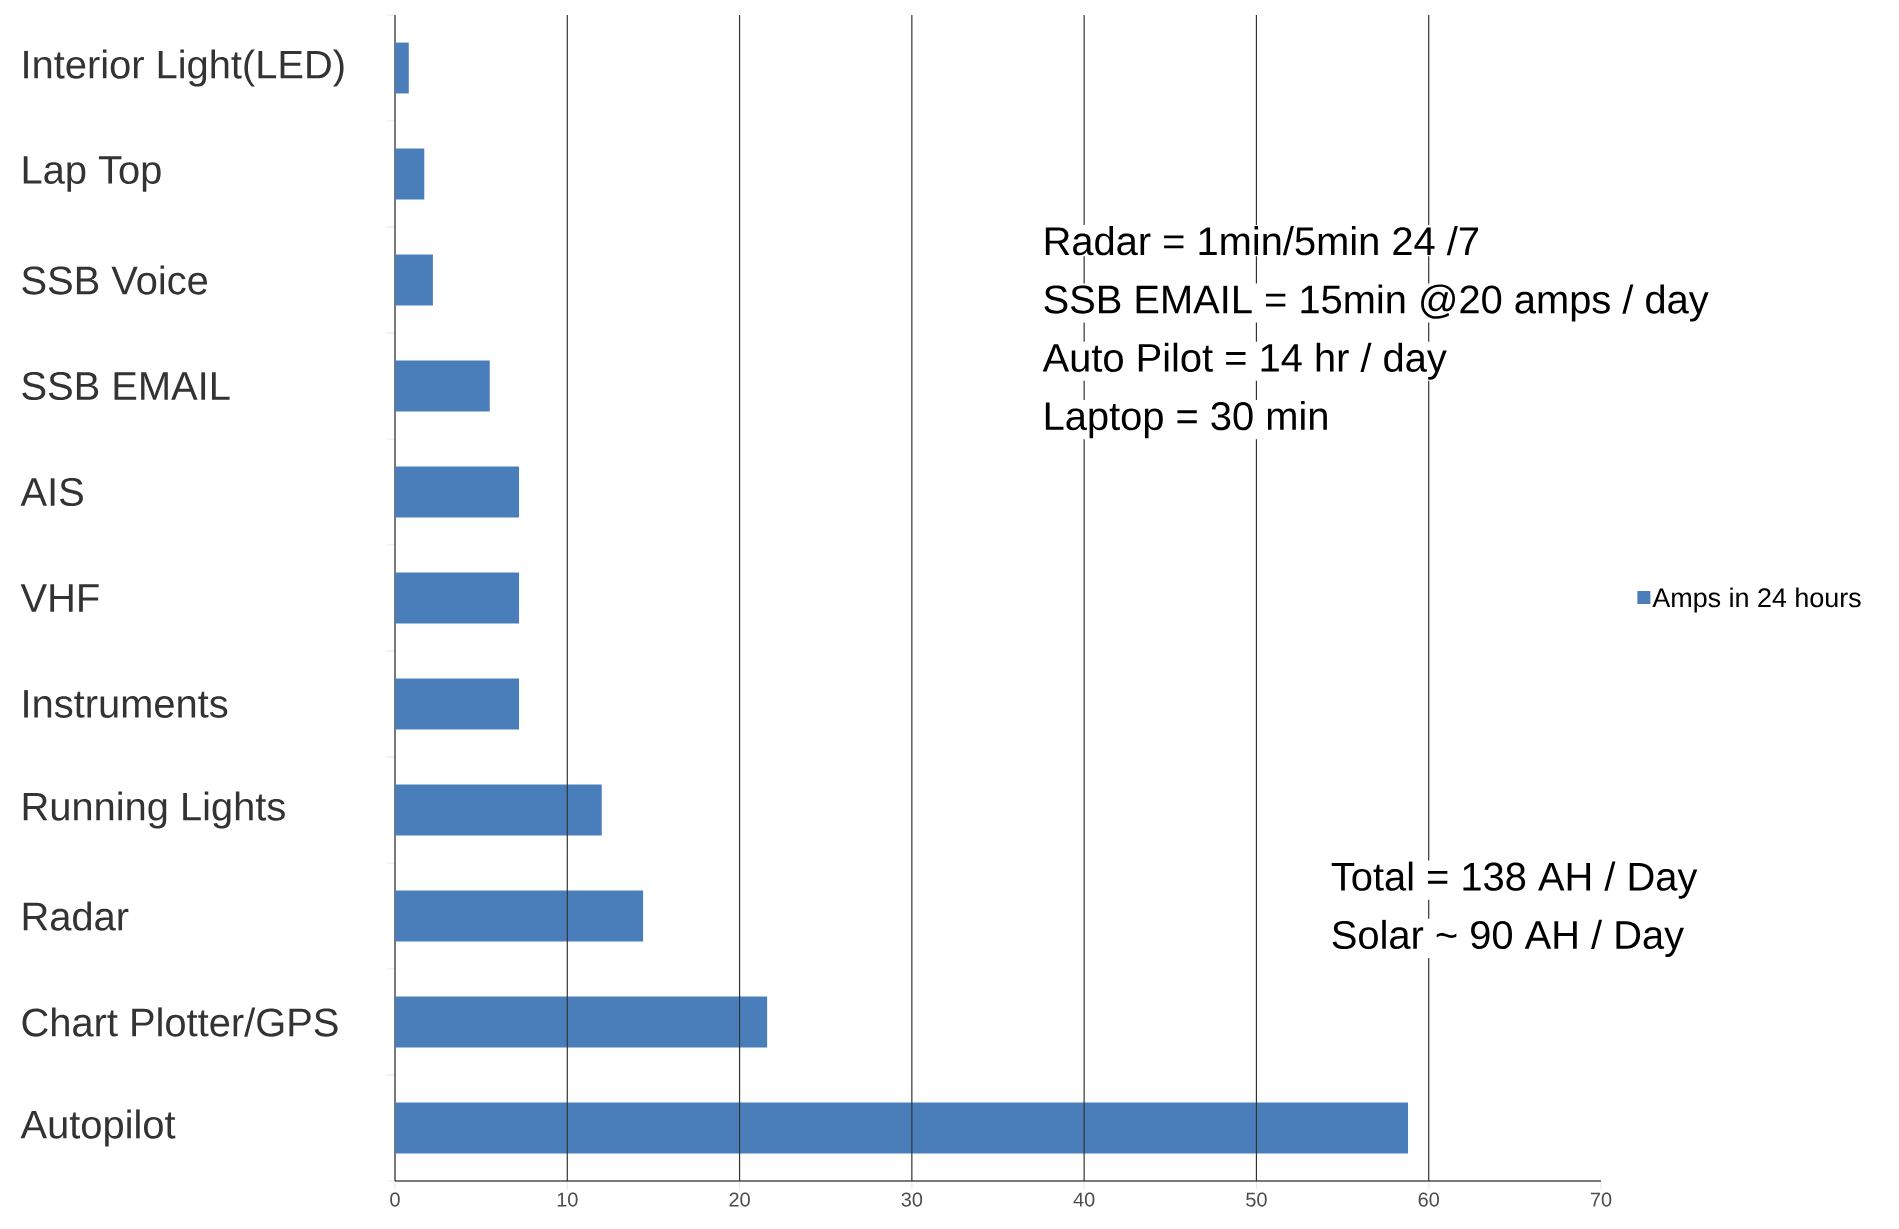  What do you see at coordinates (1256, 1199) in the screenshot?
I see `x-tick-label: 50` at bounding box center [1256, 1199].